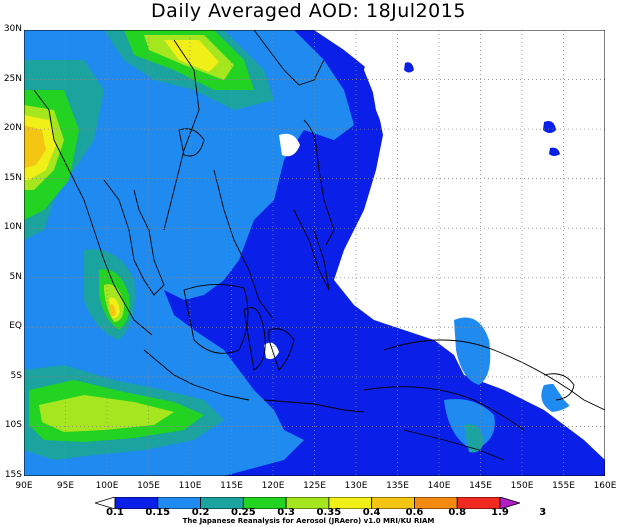 The height and width of the screenshot is (527, 617). Describe the element at coordinates (24, 486) in the screenshot. I see `lon-tick-label: 90E` at that location.